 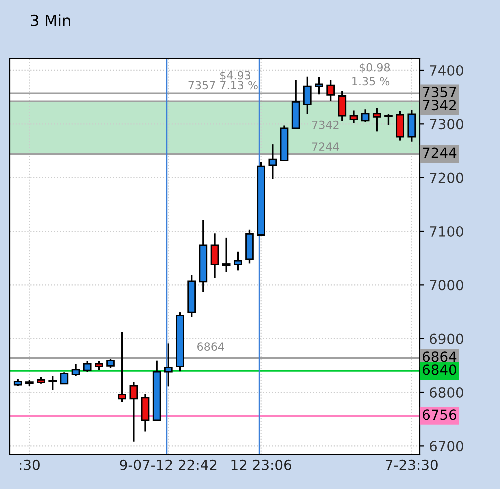 I want to click on y-tick-label: 7200, so click(x=447, y=178).